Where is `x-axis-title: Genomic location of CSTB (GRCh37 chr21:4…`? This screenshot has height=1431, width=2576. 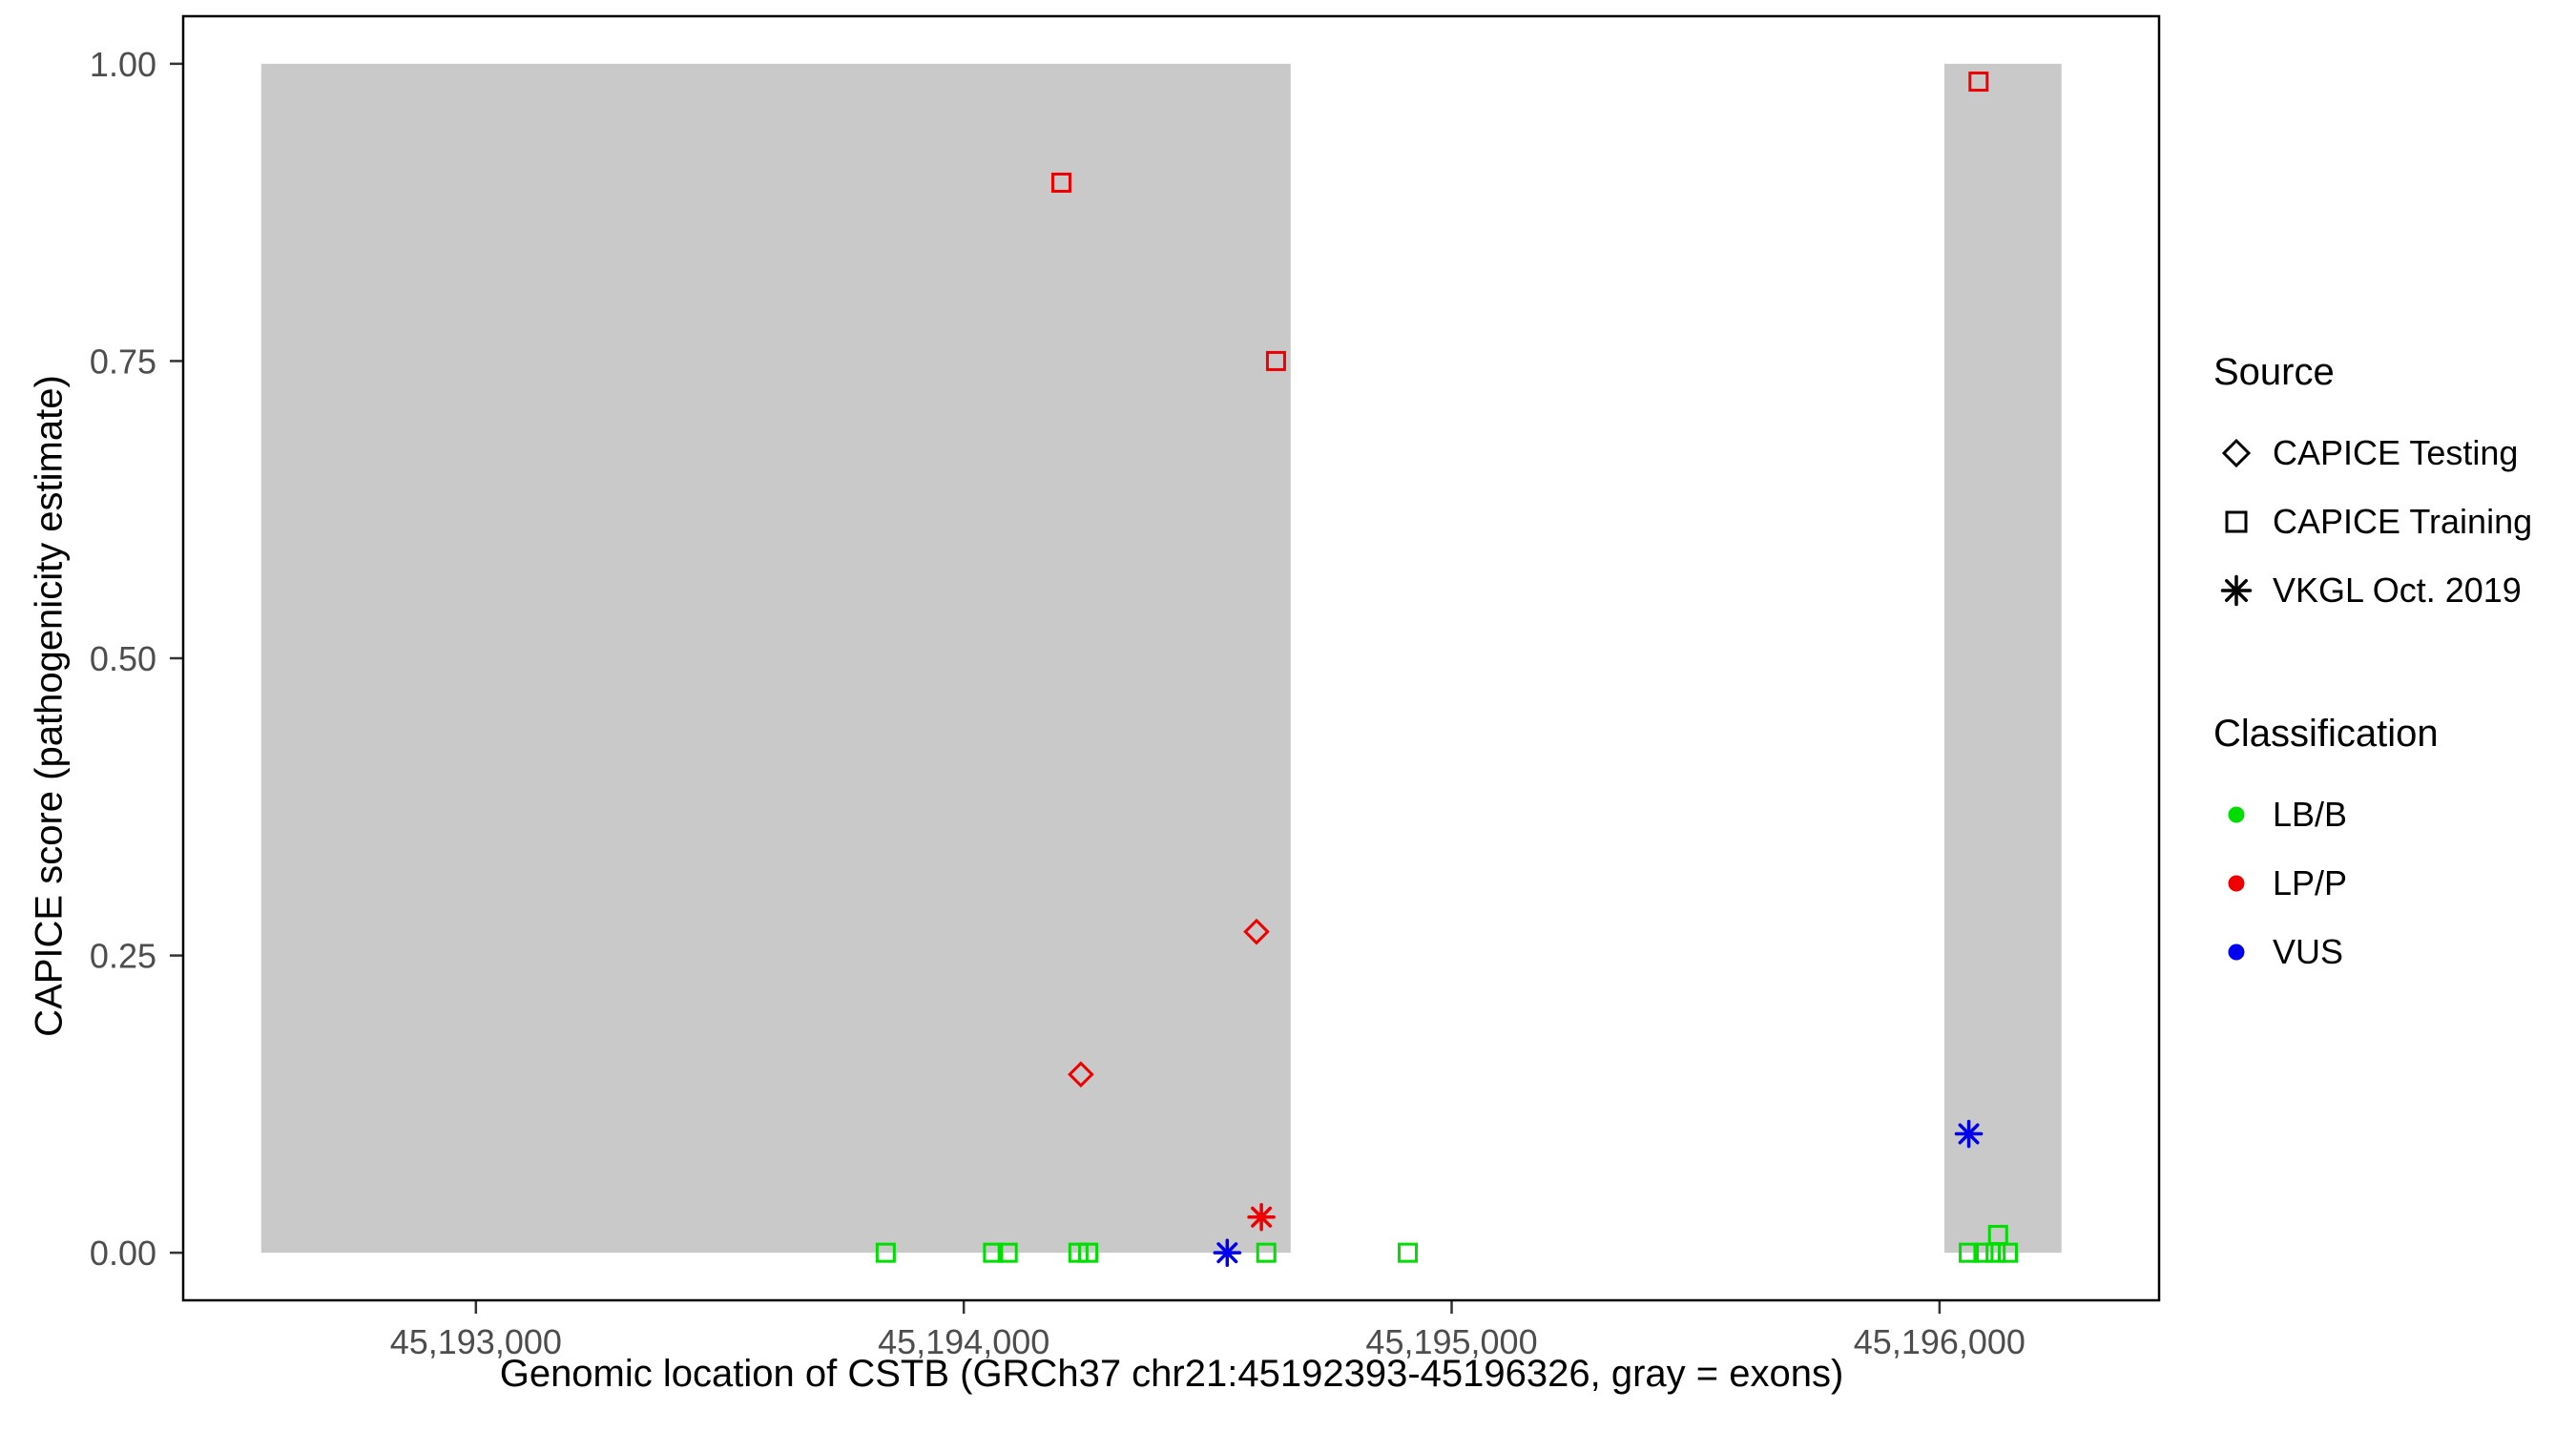
x-axis-title: Genomic location of CSTB (GRCh37 chr21:4… is located at coordinates (1171, 1374).